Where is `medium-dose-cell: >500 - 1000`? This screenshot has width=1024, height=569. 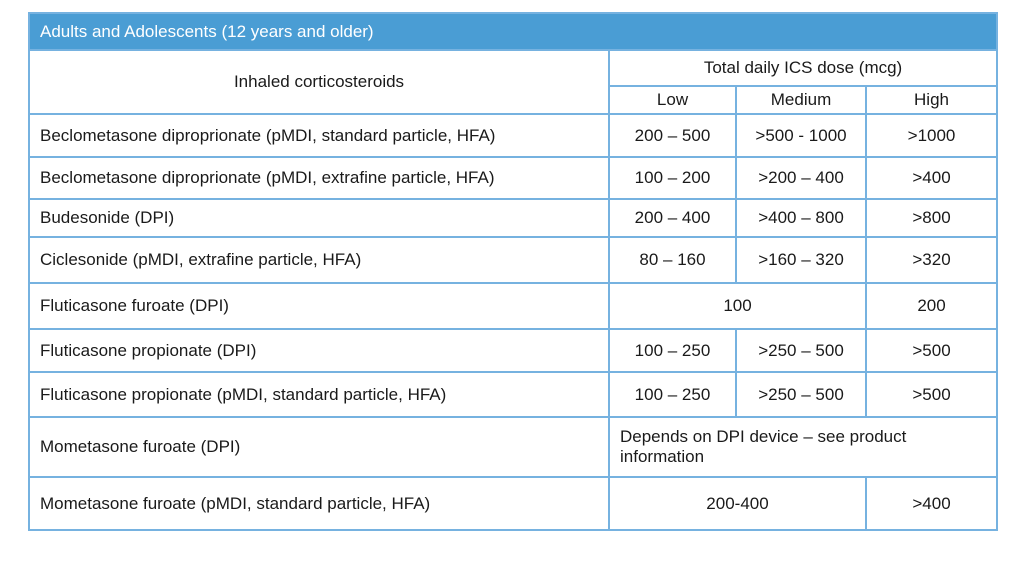 medium-dose-cell: >500 - 1000 is located at coordinates (801, 135).